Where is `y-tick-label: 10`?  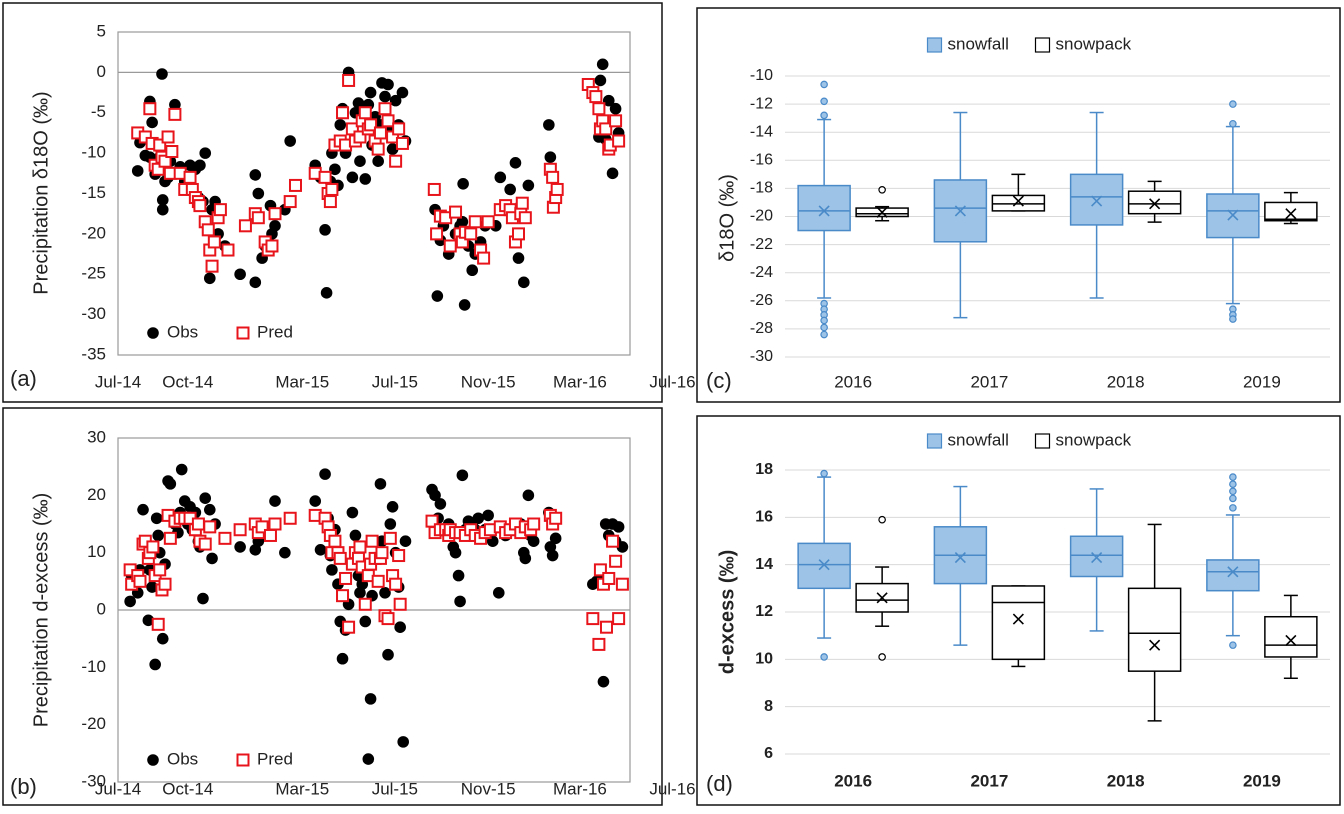
y-tick-label: 10 is located at coordinates (764, 659).